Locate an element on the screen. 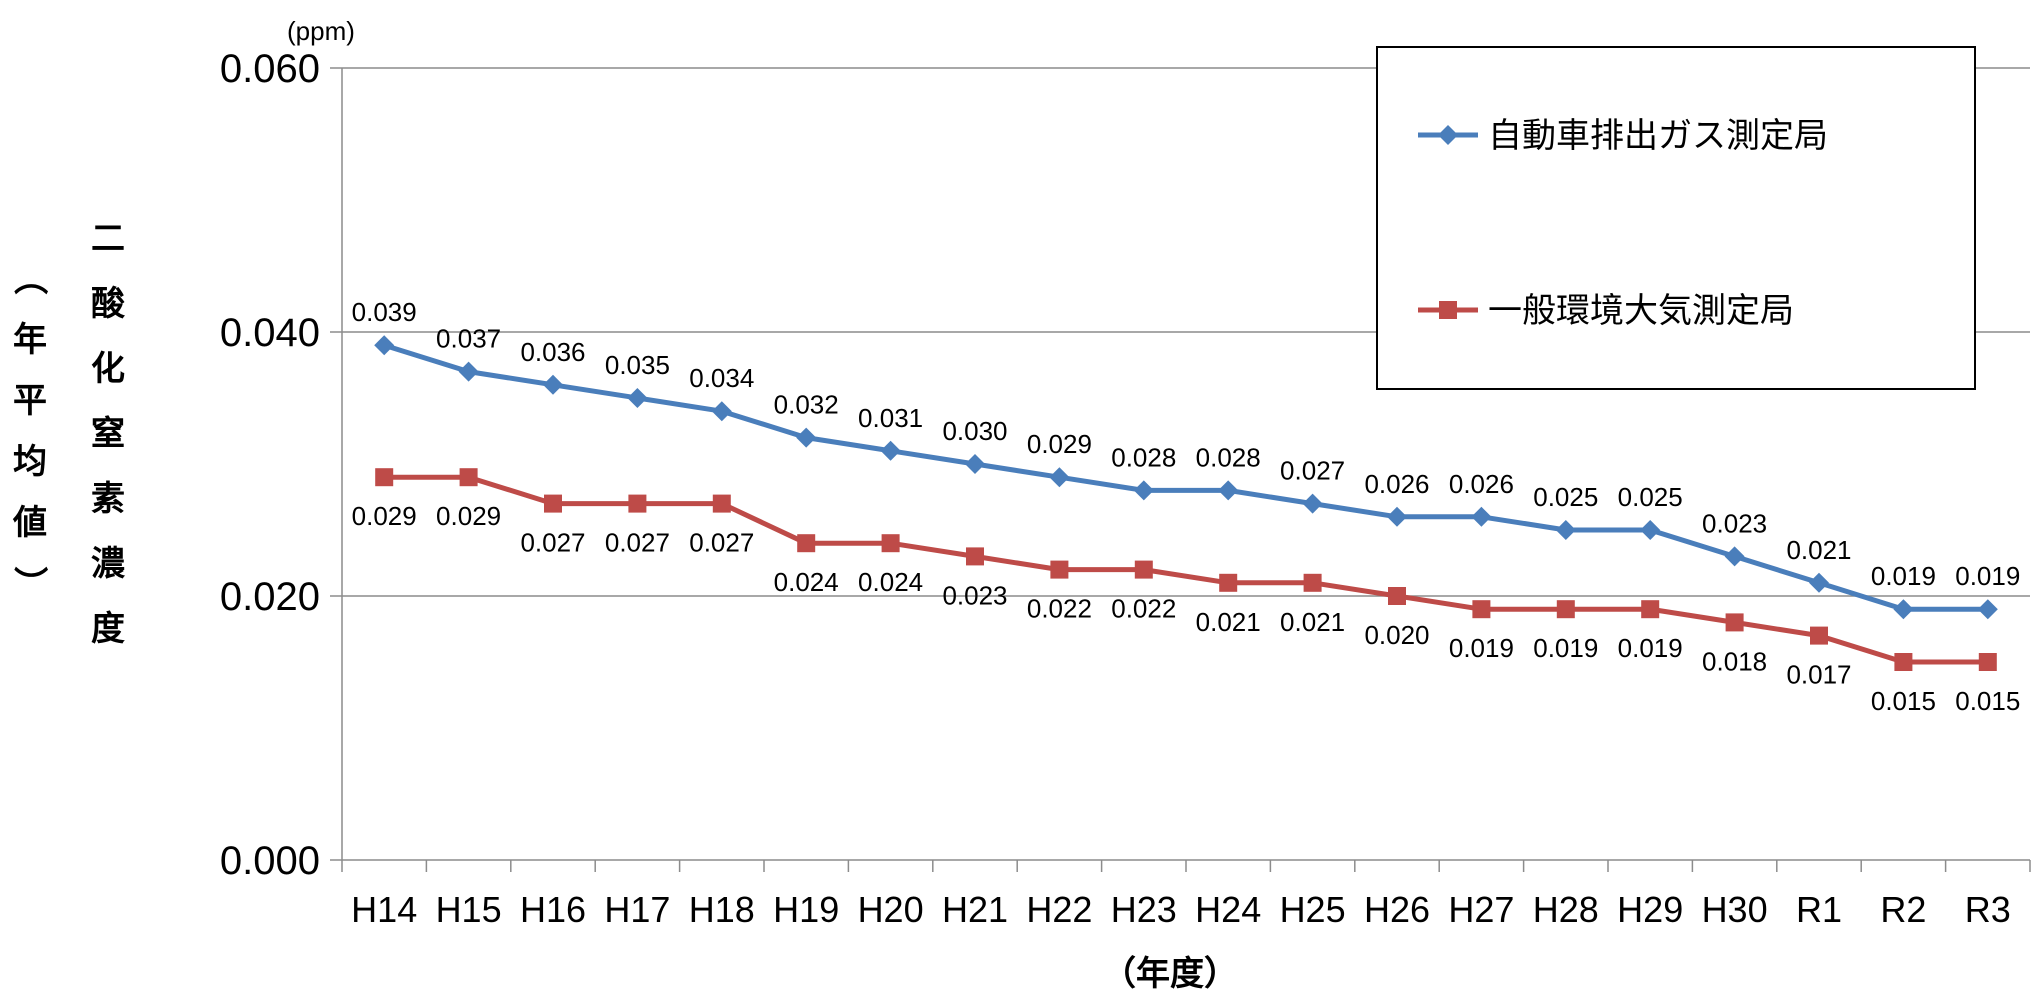  data-label: 0.018 is located at coordinates (1734, 661).